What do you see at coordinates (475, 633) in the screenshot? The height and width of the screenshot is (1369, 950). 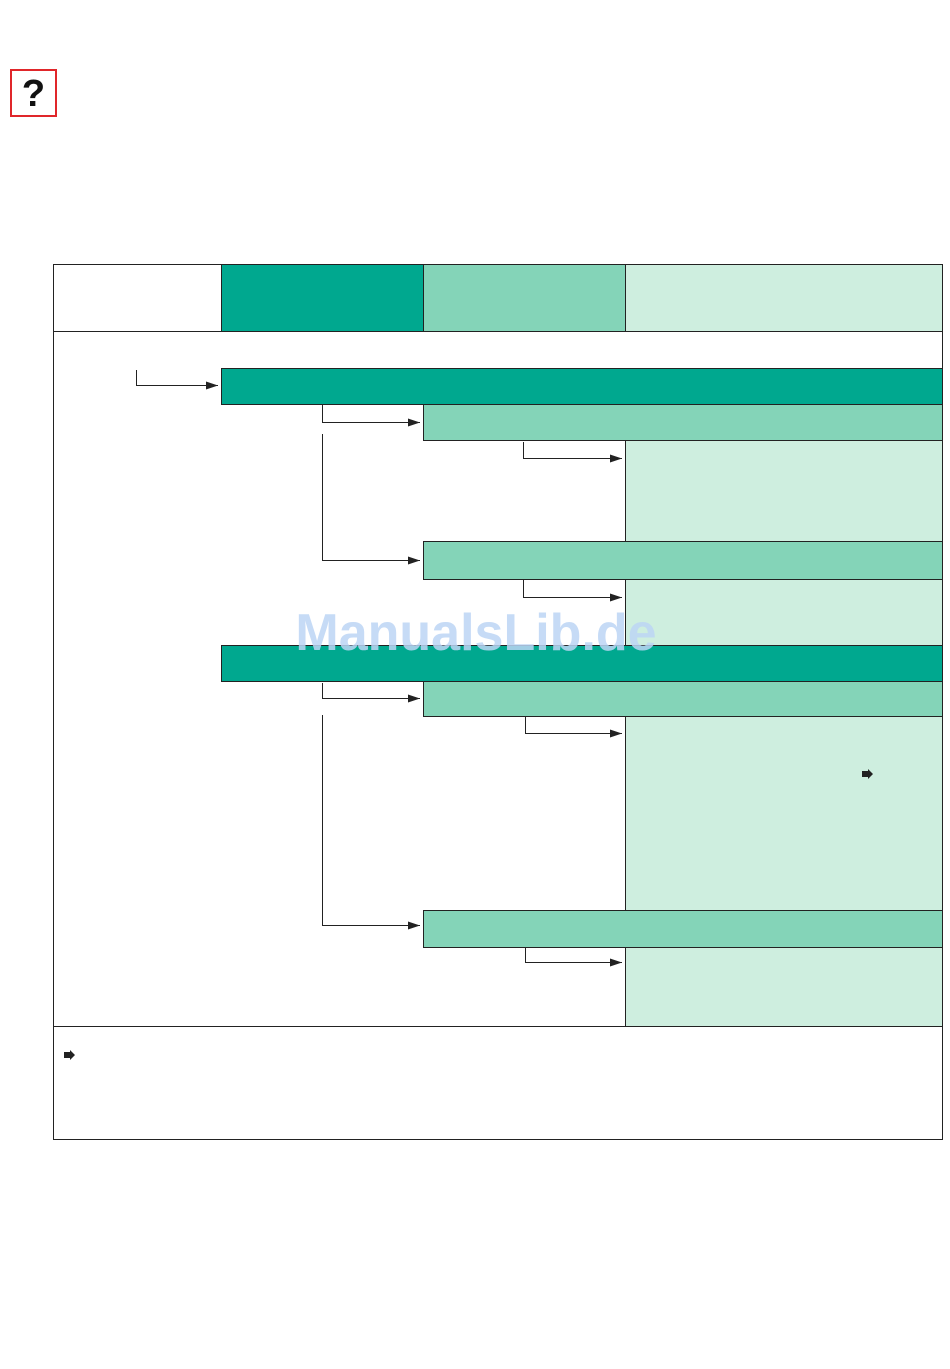 I see `watermark: ManualsLib.de` at bounding box center [475, 633].